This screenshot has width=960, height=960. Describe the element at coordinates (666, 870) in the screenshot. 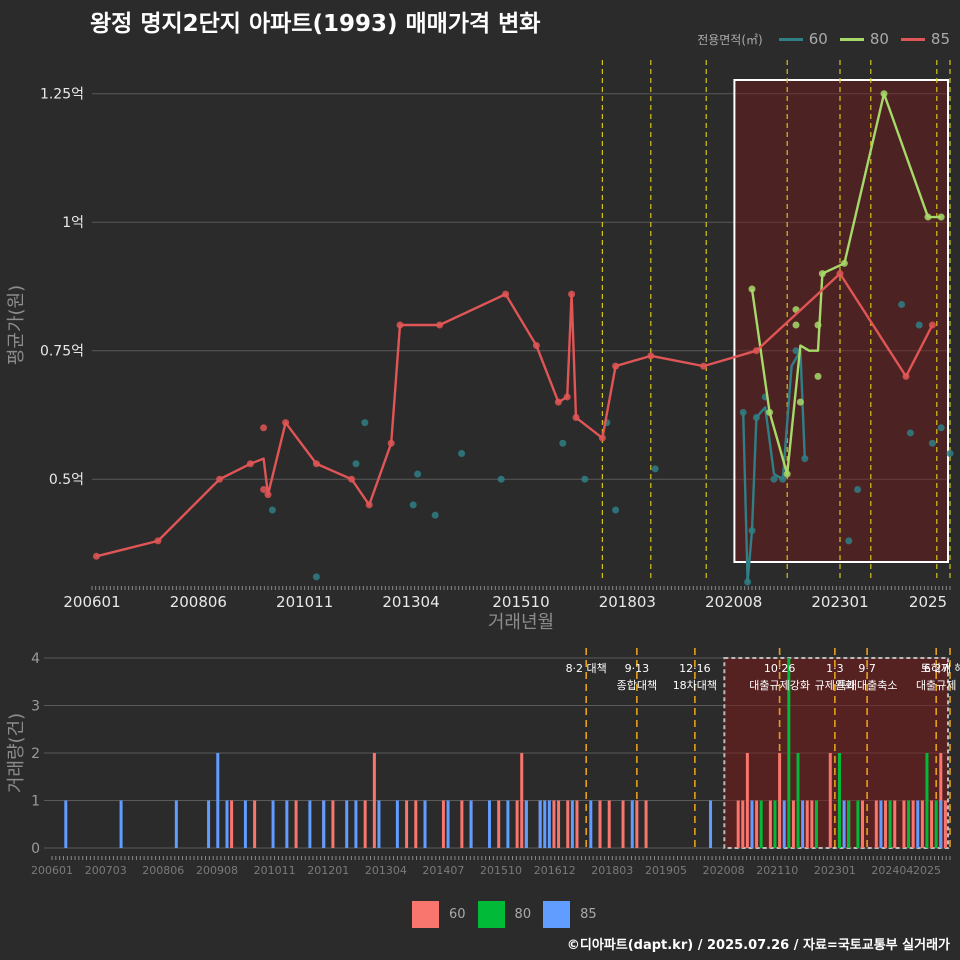

I see `volume-x-tick-label: 201905` at that location.